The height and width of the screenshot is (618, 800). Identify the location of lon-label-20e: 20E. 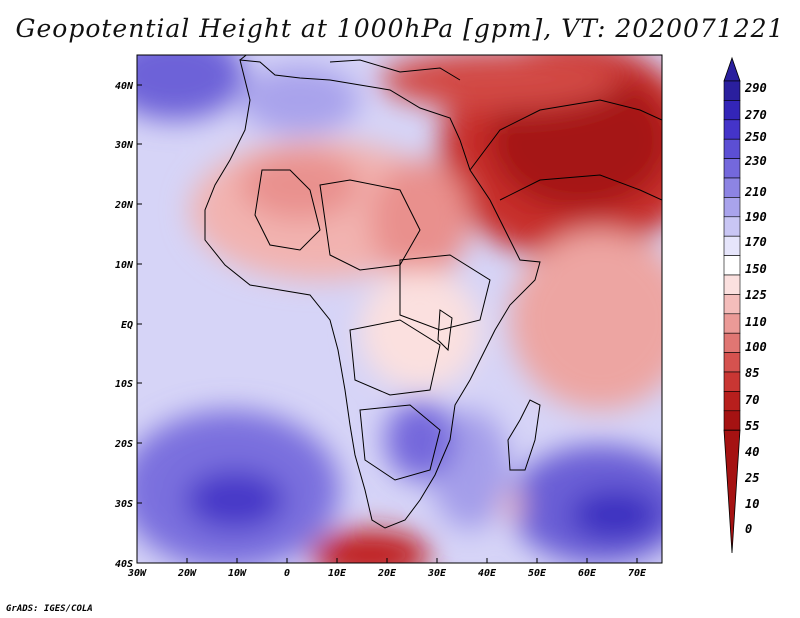
(387, 573).